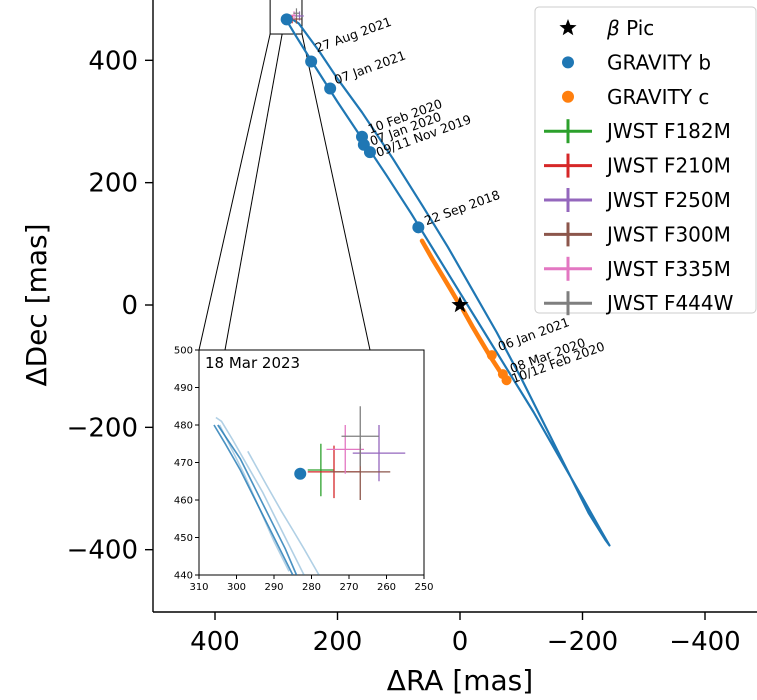  I want to click on y-tick-label-3: −200, so click(102, 428).